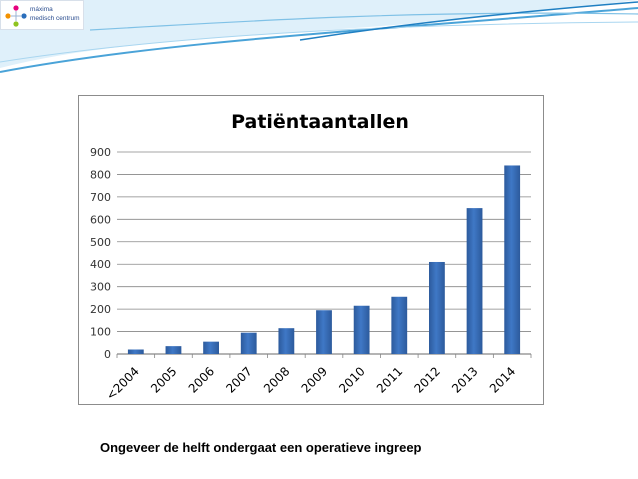 The width and height of the screenshot is (638, 479). Describe the element at coordinates (100, 332) in the screenshot. I see `y-tick-label: 100` at that location.